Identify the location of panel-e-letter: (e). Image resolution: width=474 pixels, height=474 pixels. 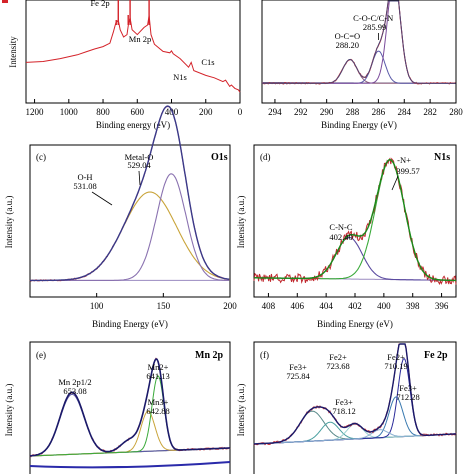
(41, 355).